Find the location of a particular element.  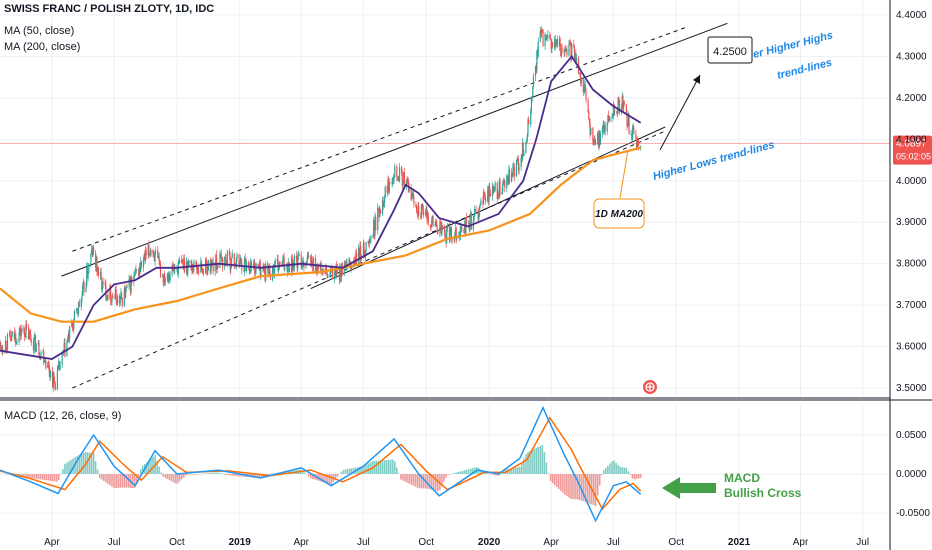

higher-lows-label: Higher Lows trend-lines is located at coordinates (714, 161).